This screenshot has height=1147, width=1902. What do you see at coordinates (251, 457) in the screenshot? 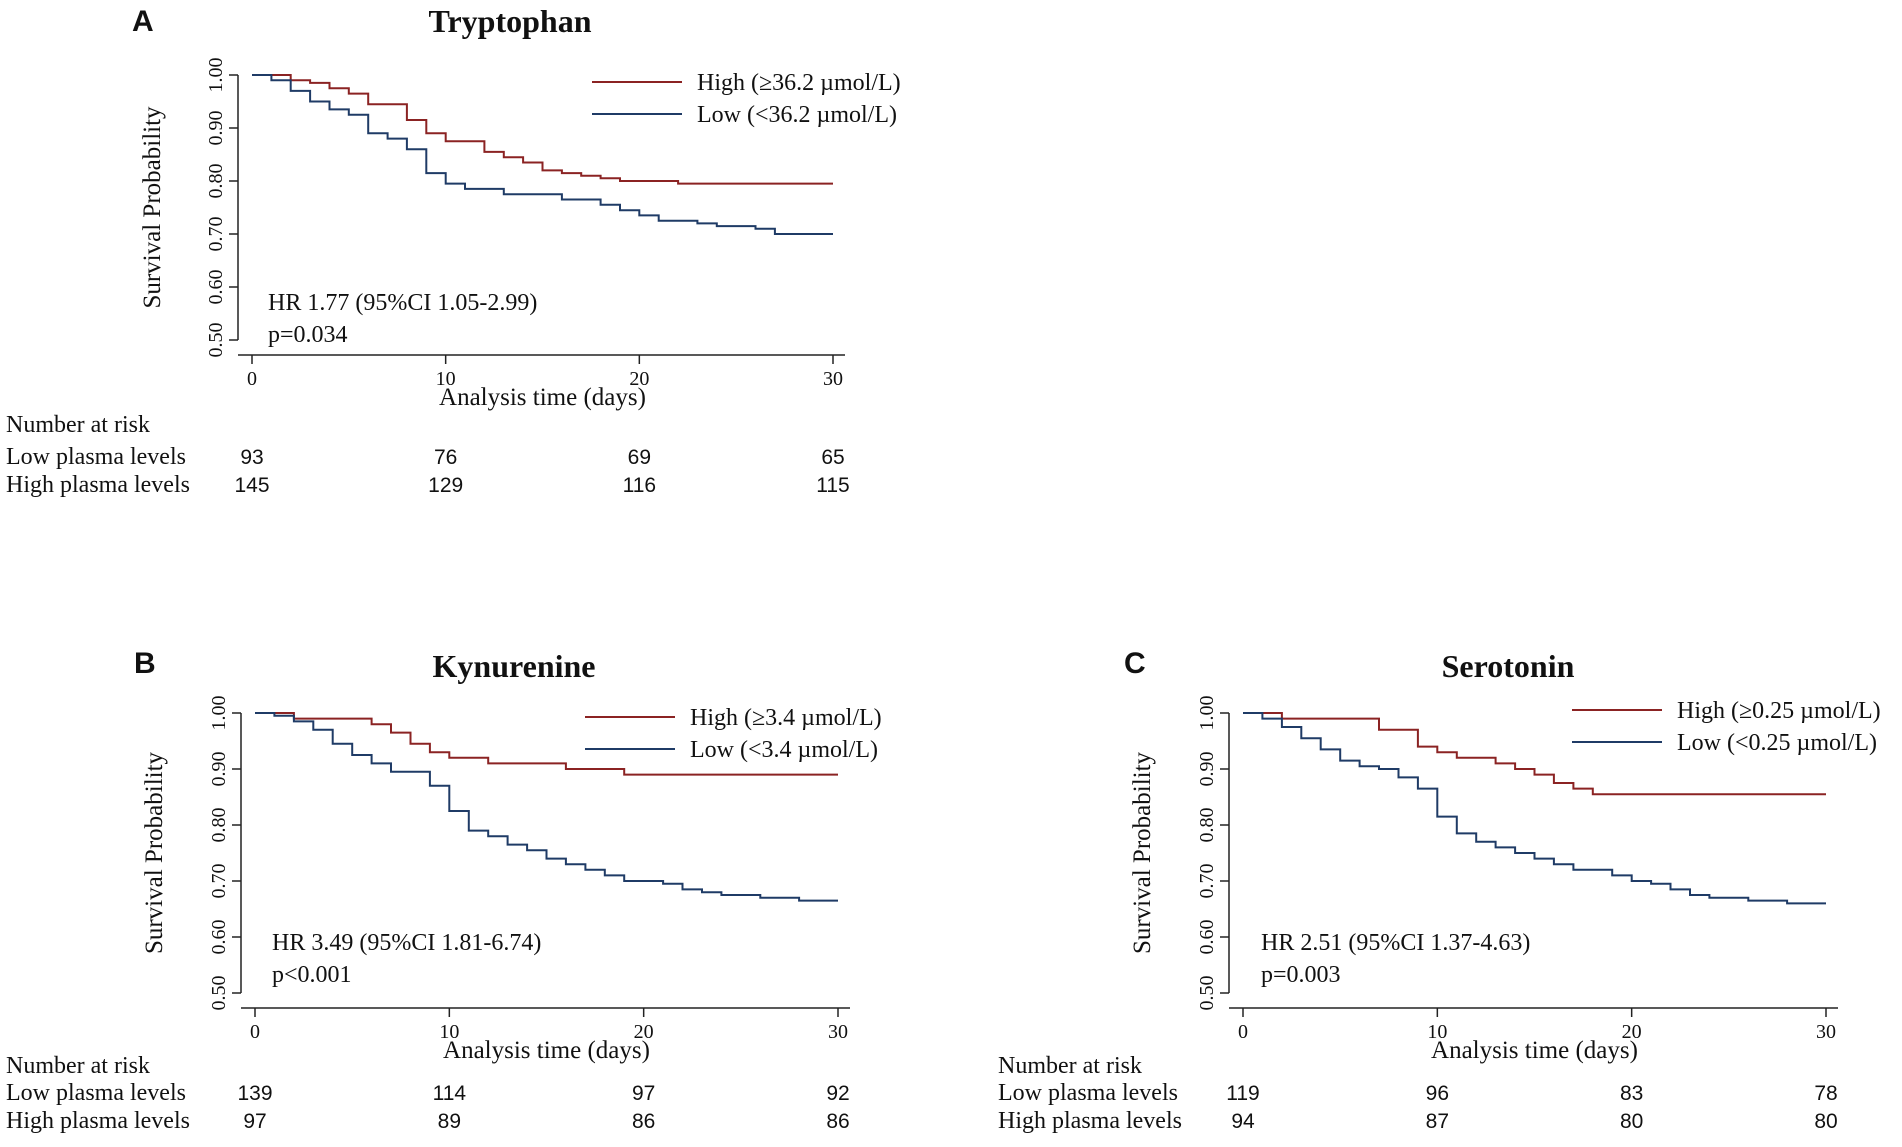
I see `risk-count-a-0-0: 93` at bounding box center [251, 457].